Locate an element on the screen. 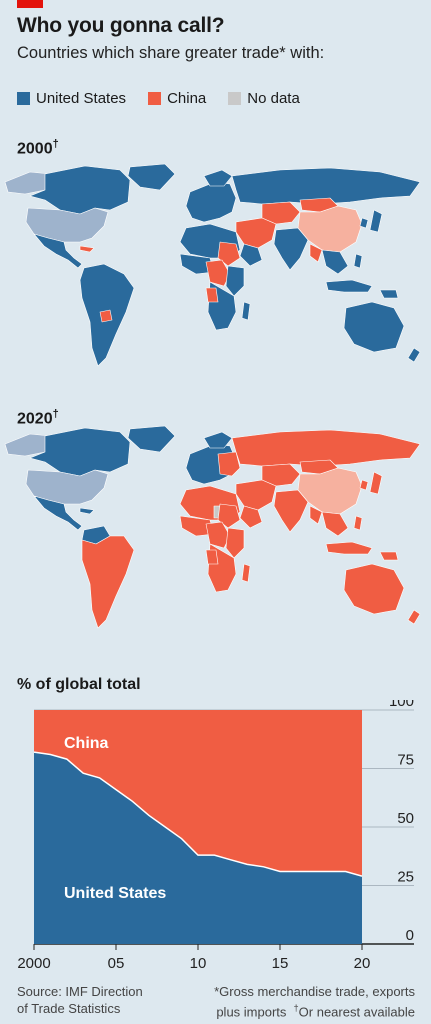 The height and width of the screenshot is (1024, 431). map-2020-eastern-europe is located at coordinates (229, 464).